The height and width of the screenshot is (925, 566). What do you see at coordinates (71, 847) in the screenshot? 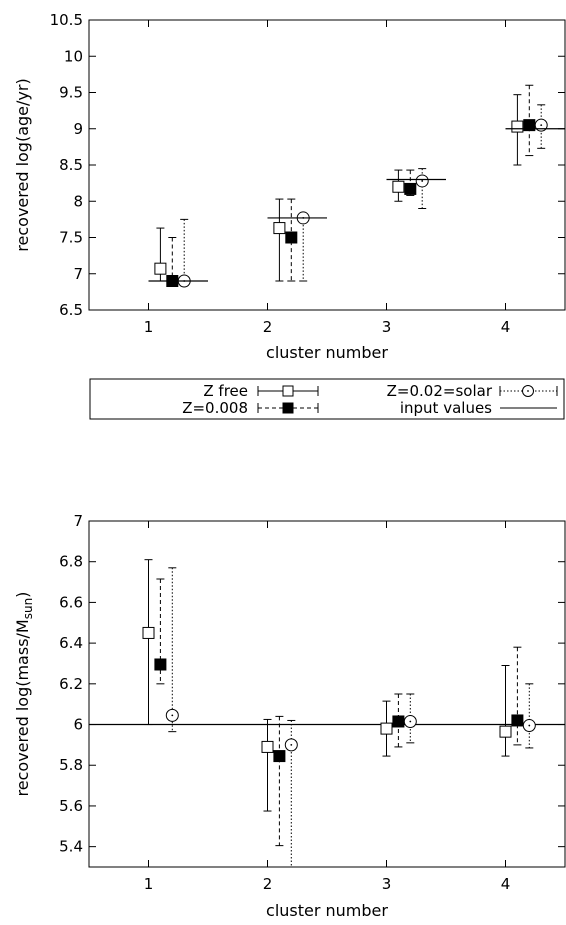
I see `y-tick-label: 5.4` at bounding box center [71, 847].